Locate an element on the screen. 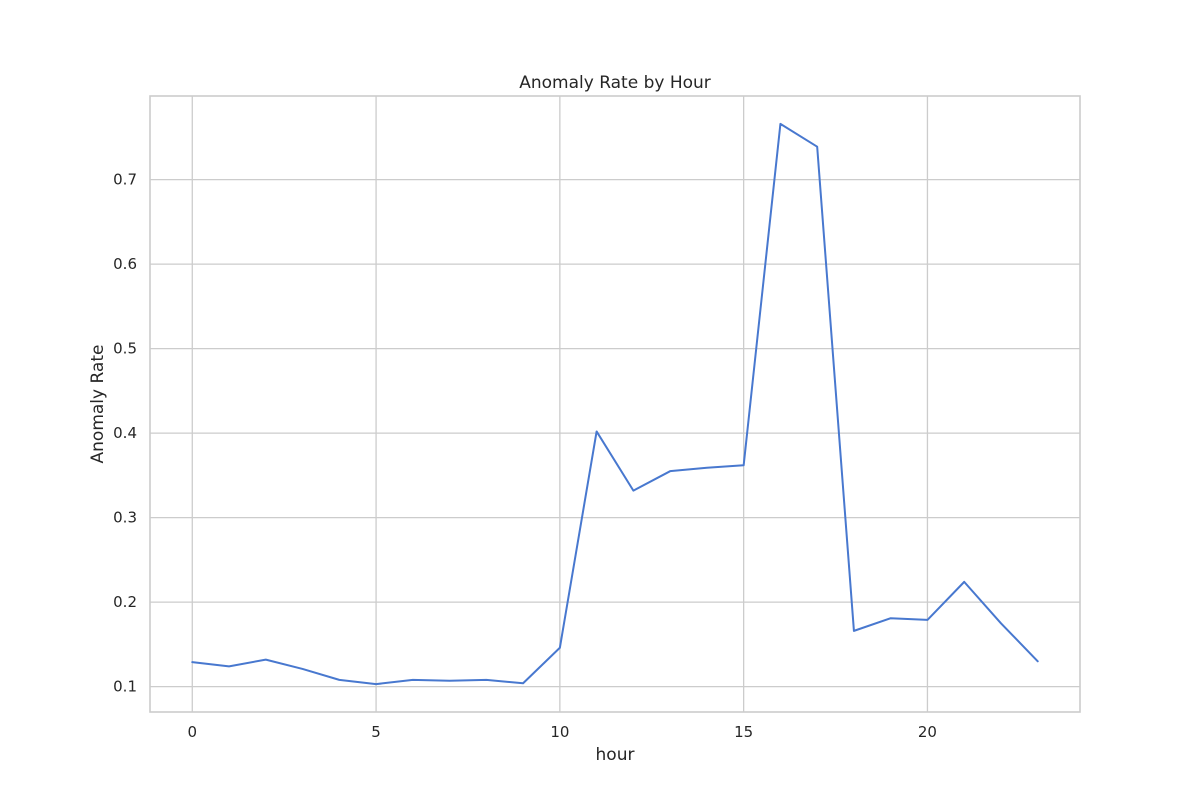  y-tick-label: 0.3 is located at coordinates (125, 518).